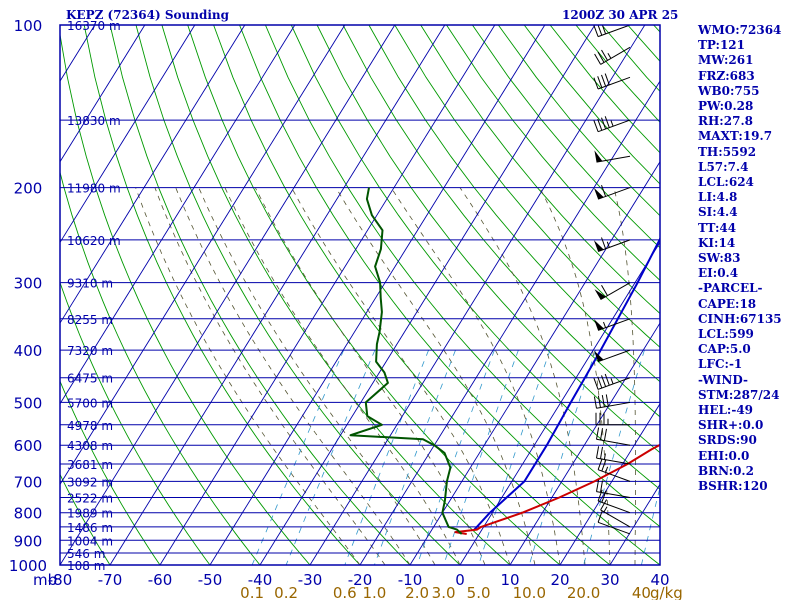 The image size is (800, 600). What do you see at coordinates (90, 465) in the screenshot?
I see `height-label: 3681 m` at bounding box center [90, 465].